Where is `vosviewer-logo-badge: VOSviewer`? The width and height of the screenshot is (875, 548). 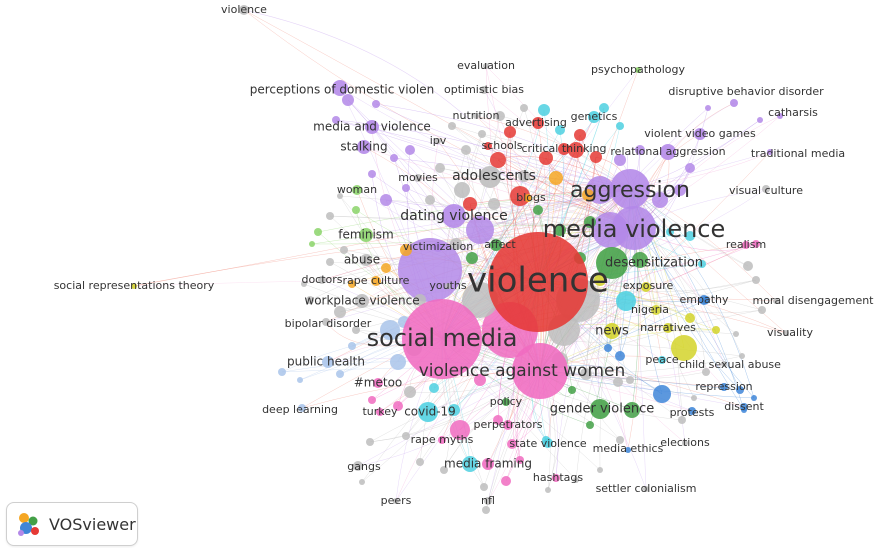 vosviewer-logo-badge: VOSviewer is located at coordinates (72, 524).